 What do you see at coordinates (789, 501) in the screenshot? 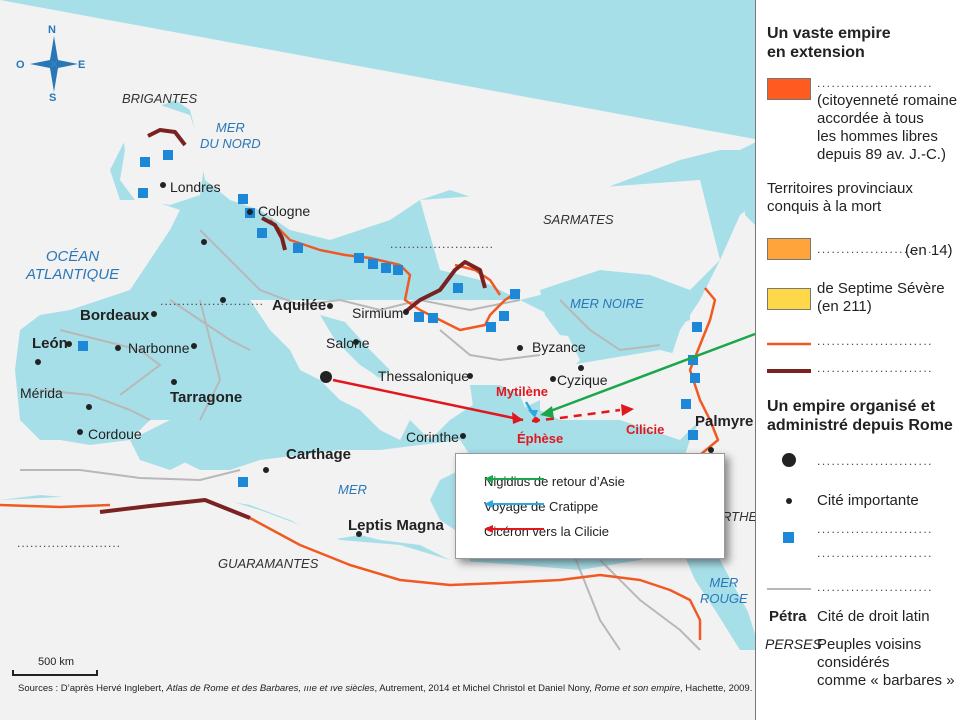
I see `legend-city-dot-icon` at bounding box center [789, 501].